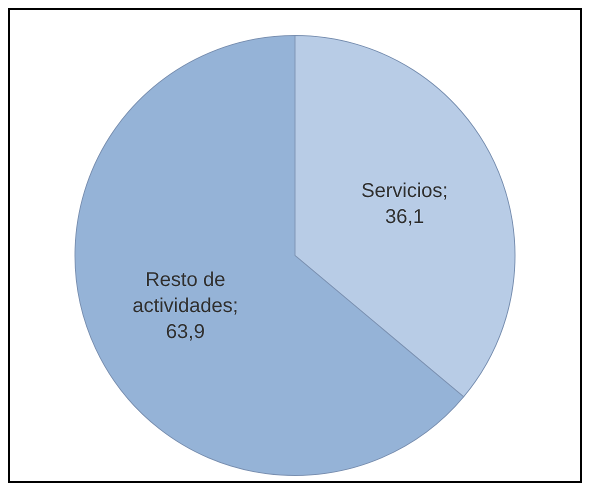 The image size is (590, 493). I want to click on slice-label: Servicios; 36,1, so click(404, 204).